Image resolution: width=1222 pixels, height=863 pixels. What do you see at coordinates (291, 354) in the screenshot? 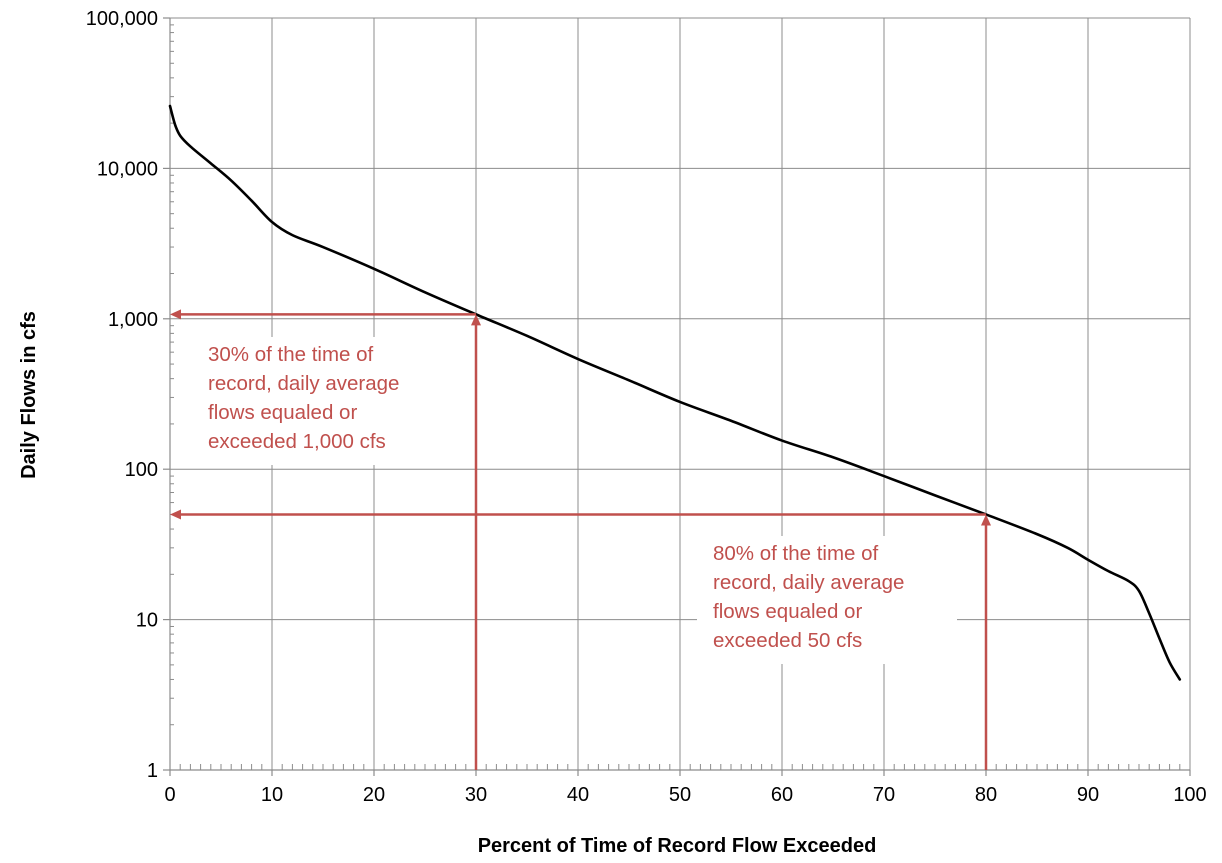
I see `annotation-line: 30% of the time of` at bounding box center [291, 354].